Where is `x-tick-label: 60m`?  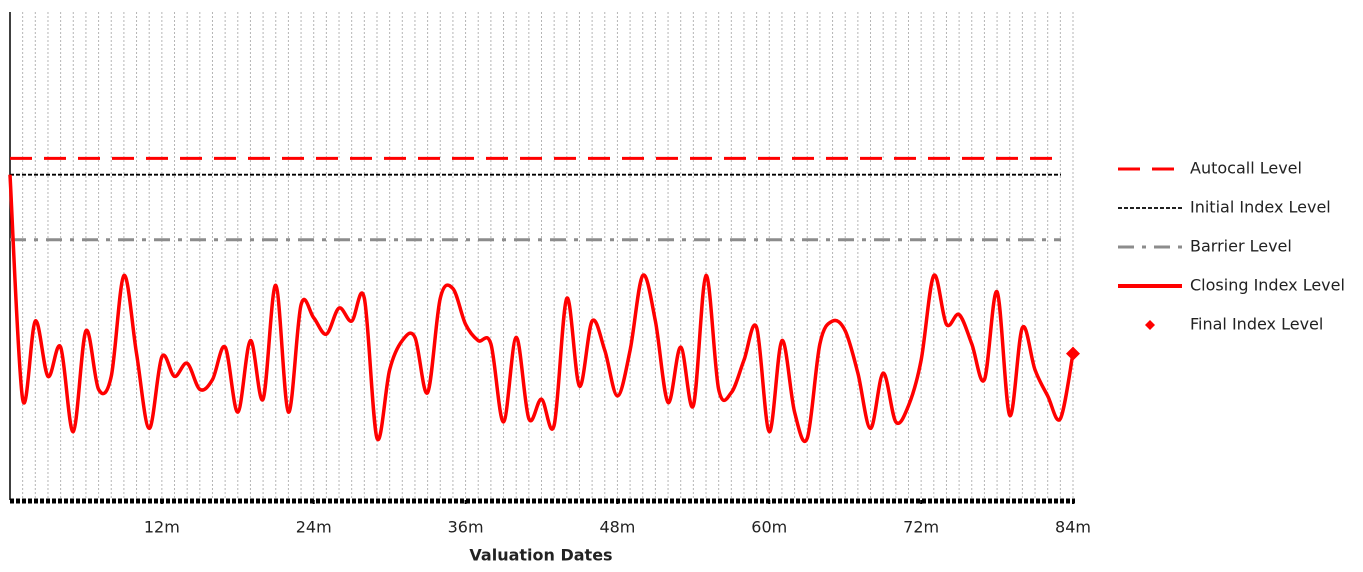
x-tick-label: 60m is located at coordinates (769, 527).